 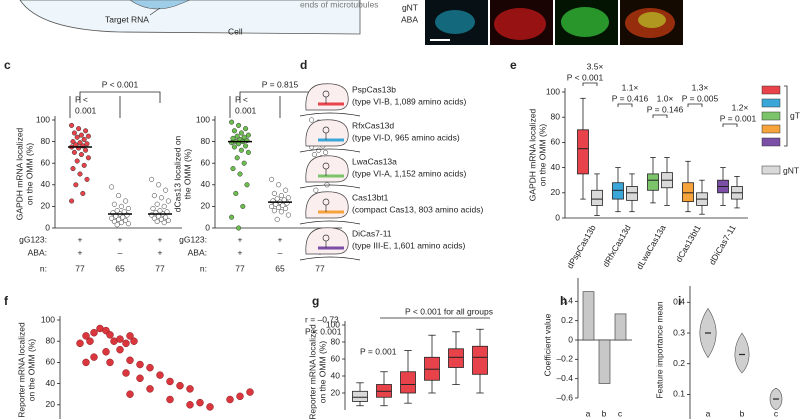 What do you see at coordinates (651, 247) in the screenshot?
I see `x-tick-label: dLwaCas13a` at bounding box center [651, 247].